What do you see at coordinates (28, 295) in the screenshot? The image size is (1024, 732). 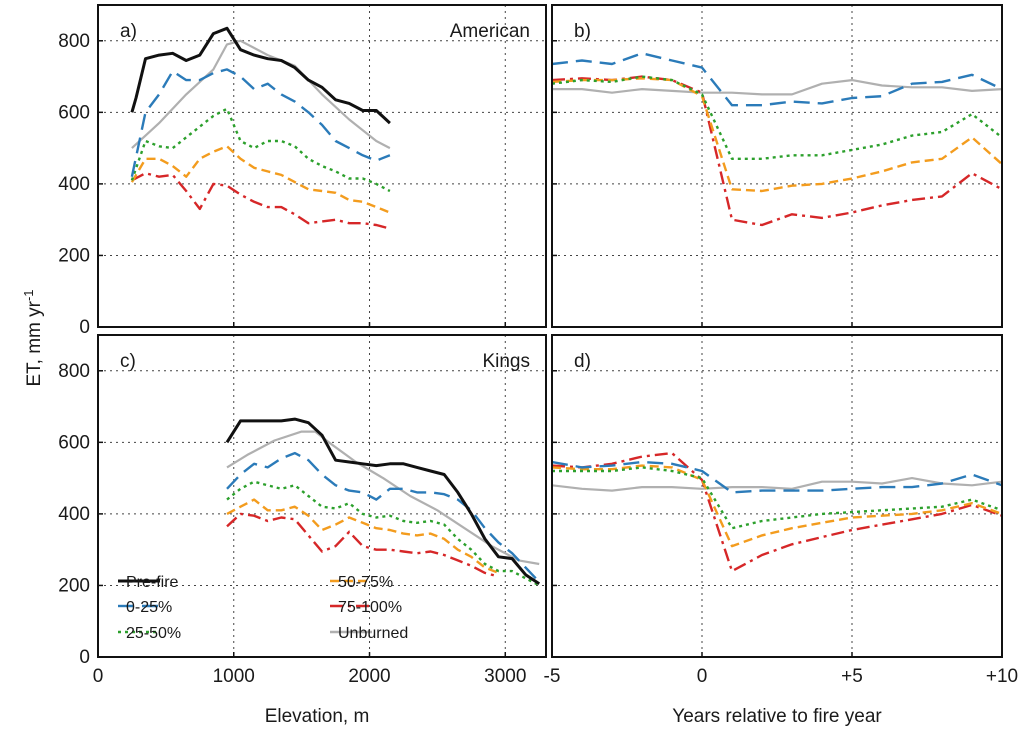 I see `y-axis-label-superscript: -1` at bounding box center [28, 295].